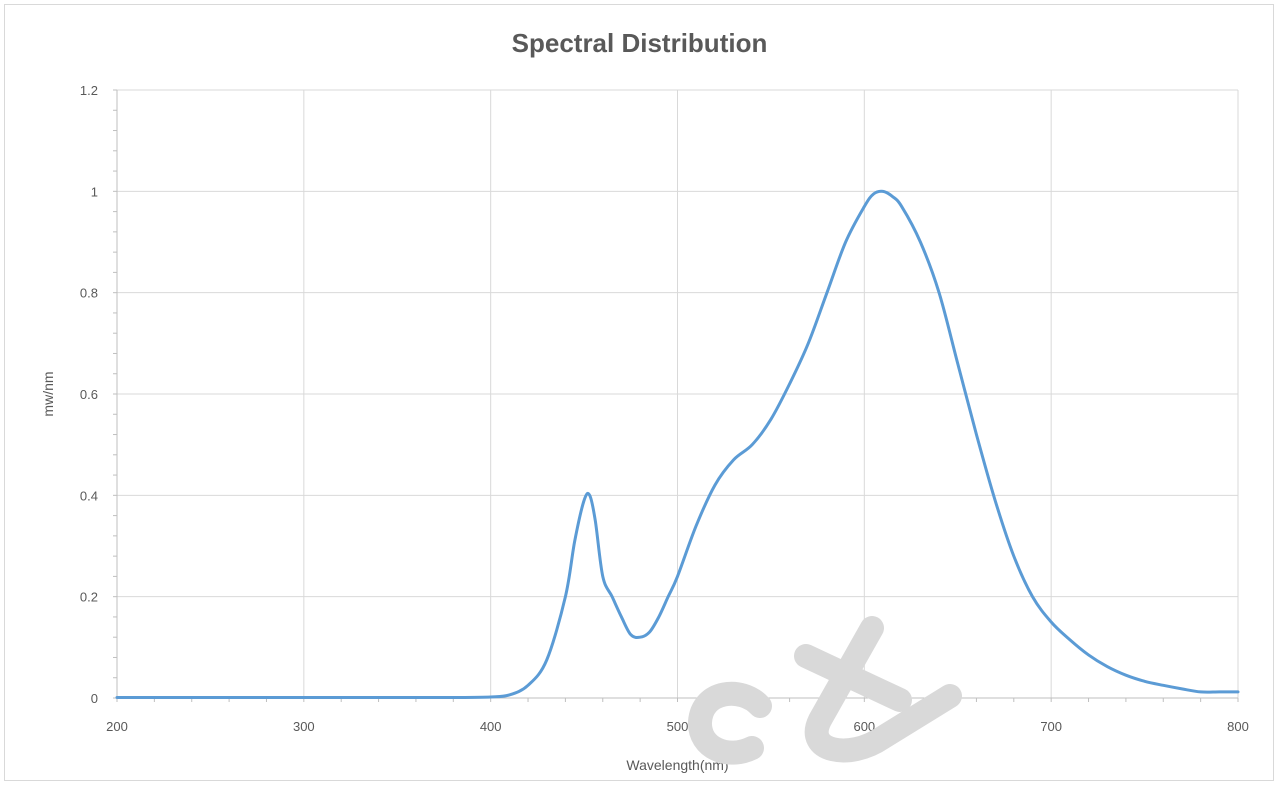  I want to click on x-tick-label: 700, so click(1051, 726).